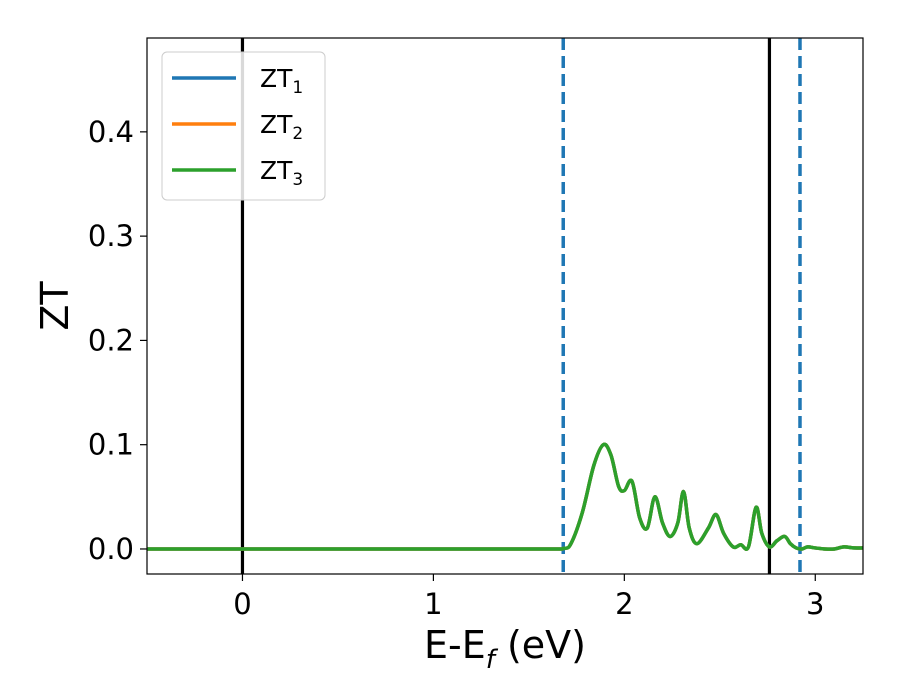 This screenshot has width=900, height=700. I want to click on legend: ZT1 ZT2 ZT3, so click(243, 126).